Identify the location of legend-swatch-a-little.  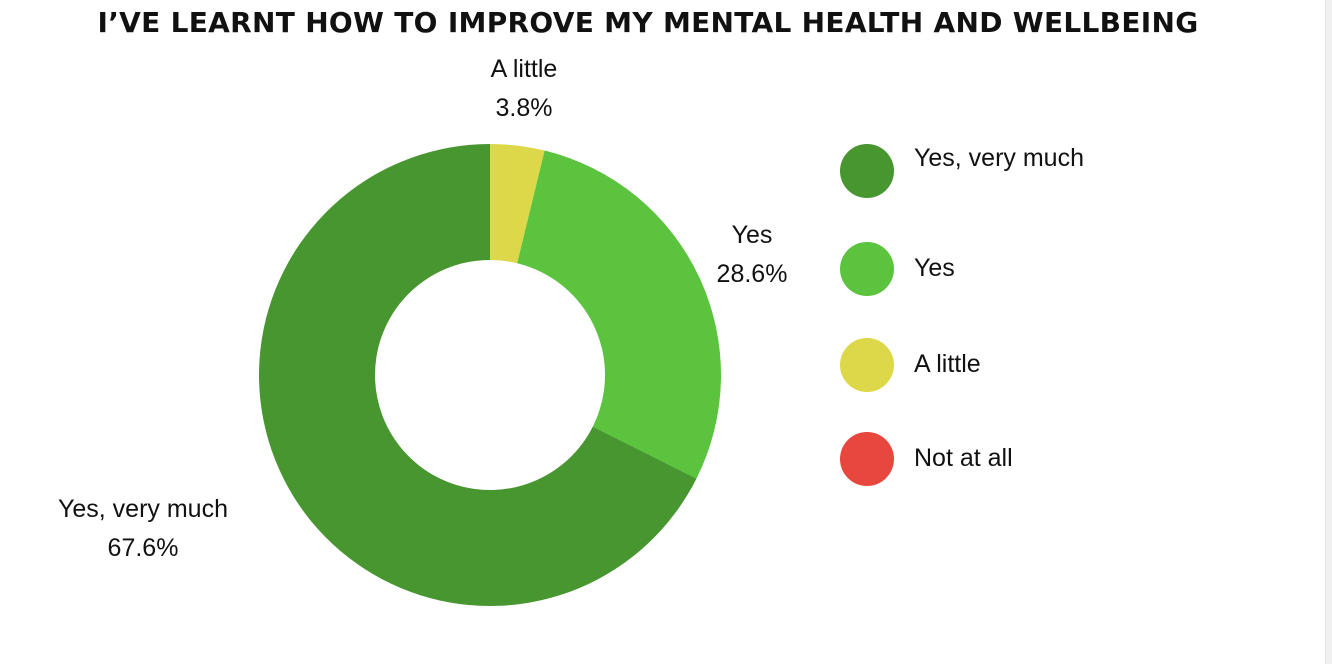
(867, 365).